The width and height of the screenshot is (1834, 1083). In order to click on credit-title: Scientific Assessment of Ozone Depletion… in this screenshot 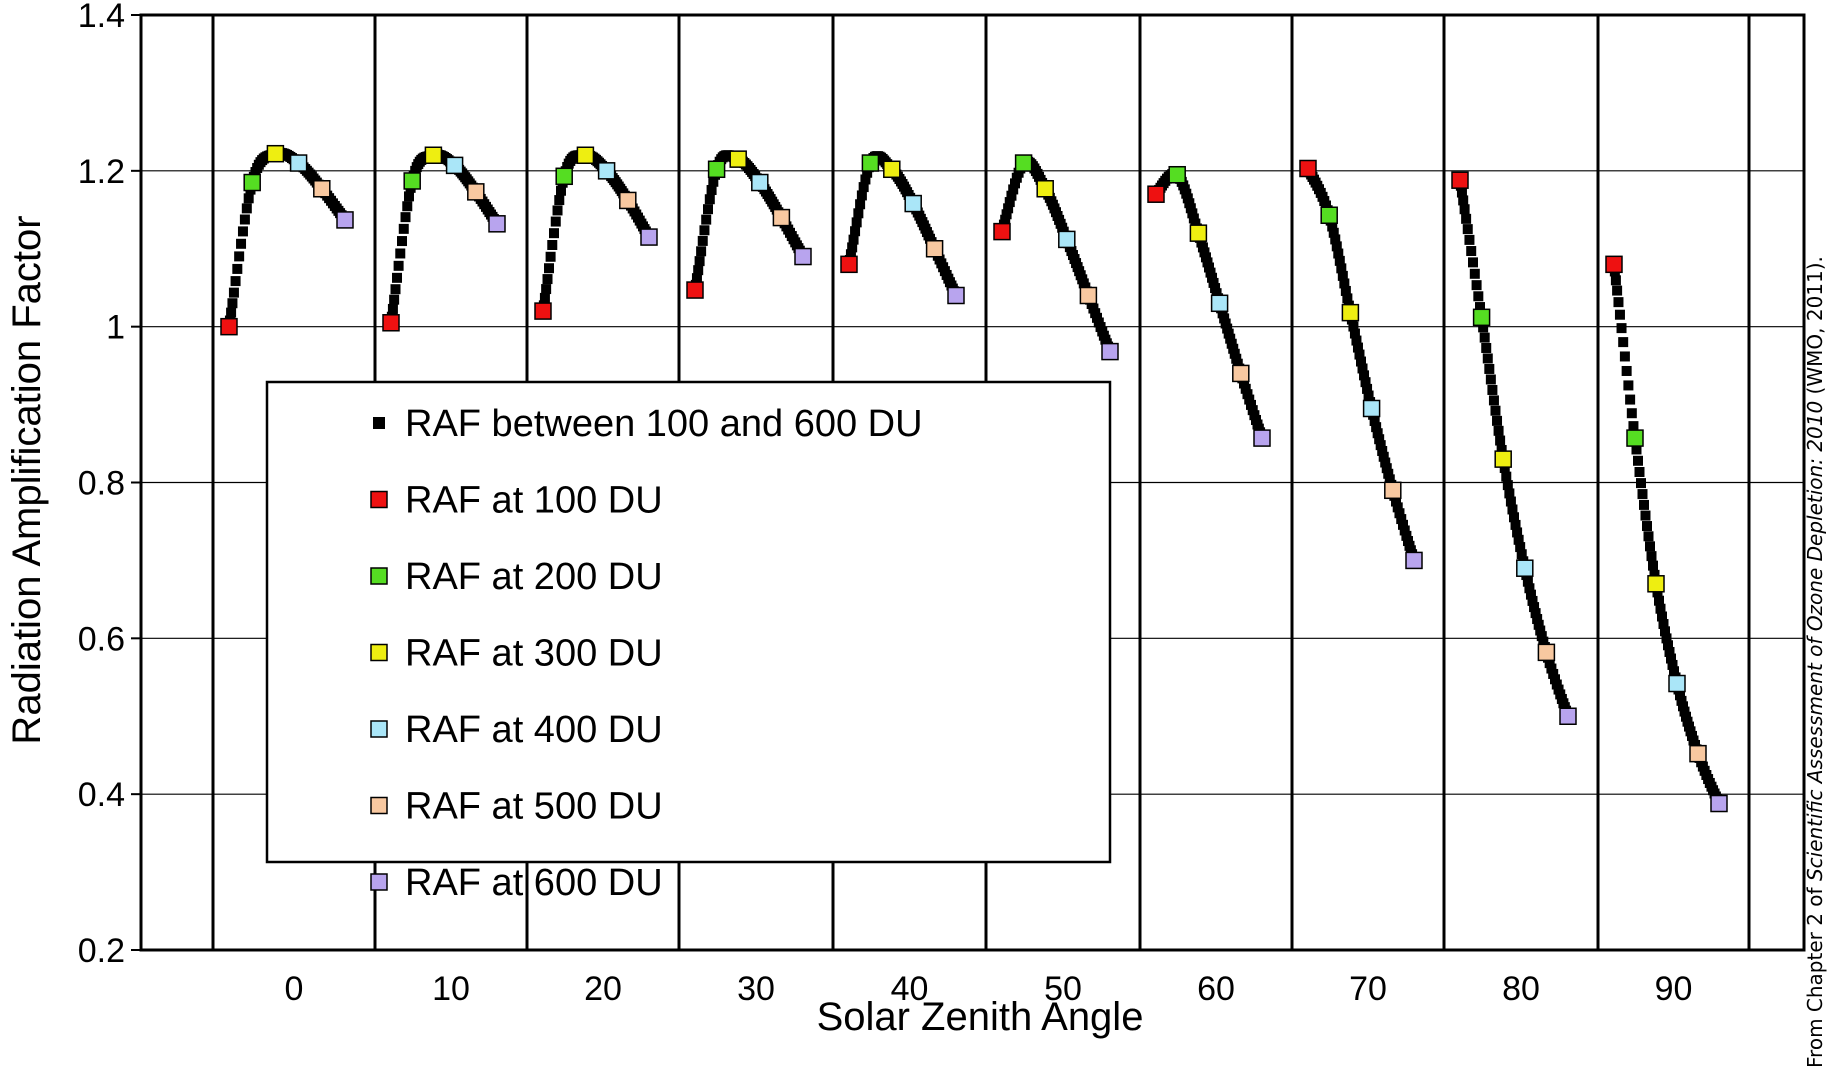, I will do `click(1815, 641)`.